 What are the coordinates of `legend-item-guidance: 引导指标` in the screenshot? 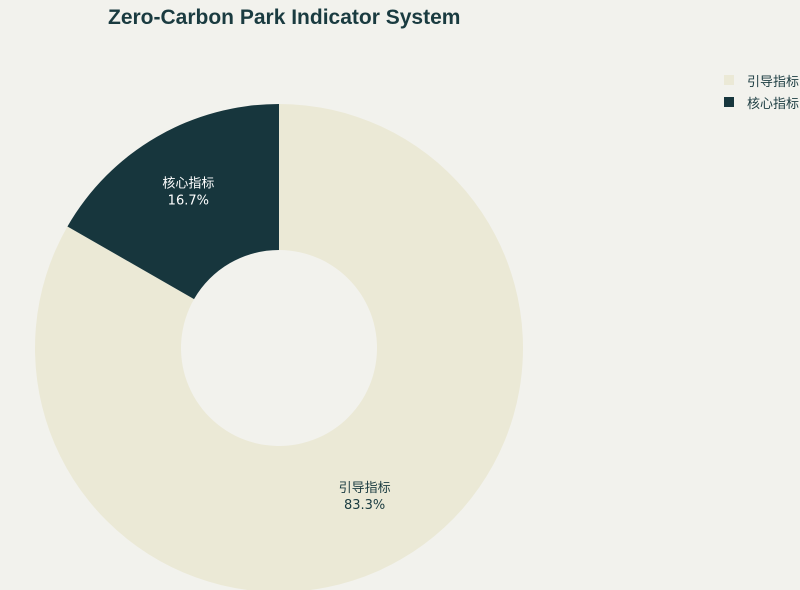 It's located at (762, 80).